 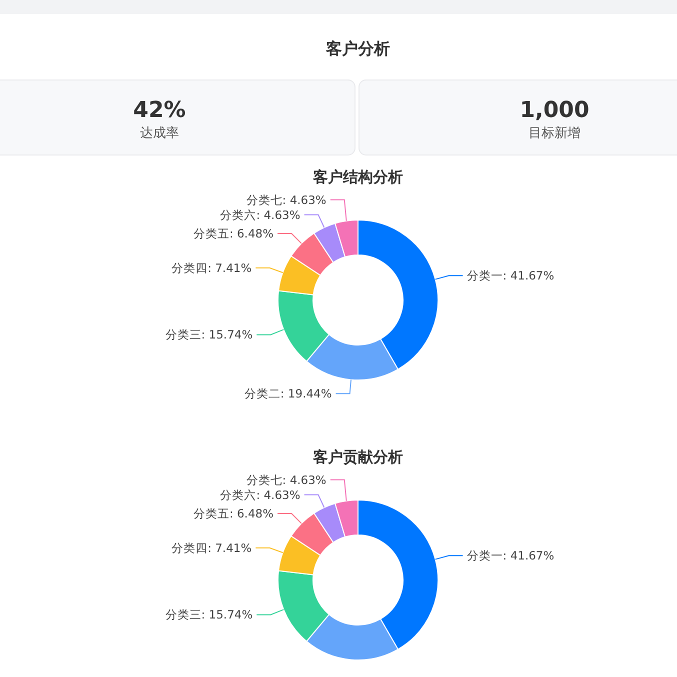 I want to click on text: 客户分析, so click(x=357, y=48).